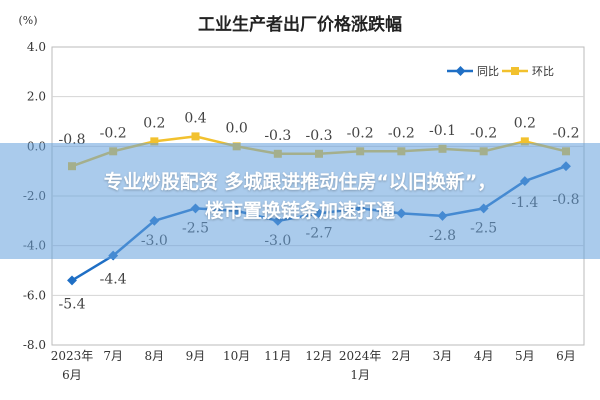 Image resolution: width=600 pixels, height=400 pixels. I want to click on data-label: 0.0, so click(237, 128).